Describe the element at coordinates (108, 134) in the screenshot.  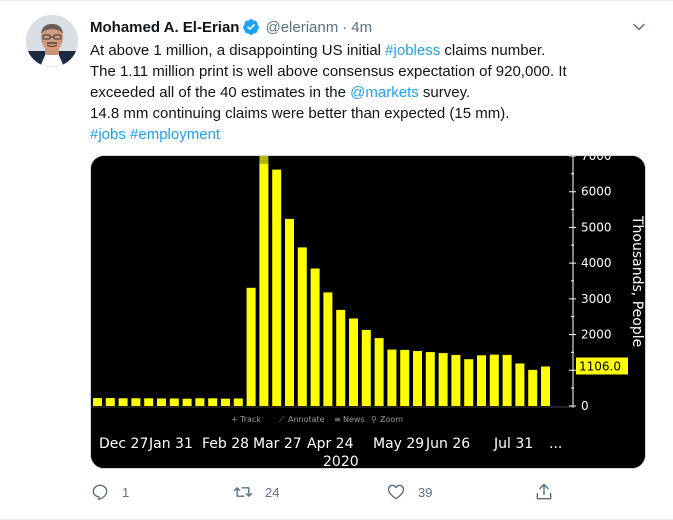
I see `hashtag-link: #jobs` at that location.